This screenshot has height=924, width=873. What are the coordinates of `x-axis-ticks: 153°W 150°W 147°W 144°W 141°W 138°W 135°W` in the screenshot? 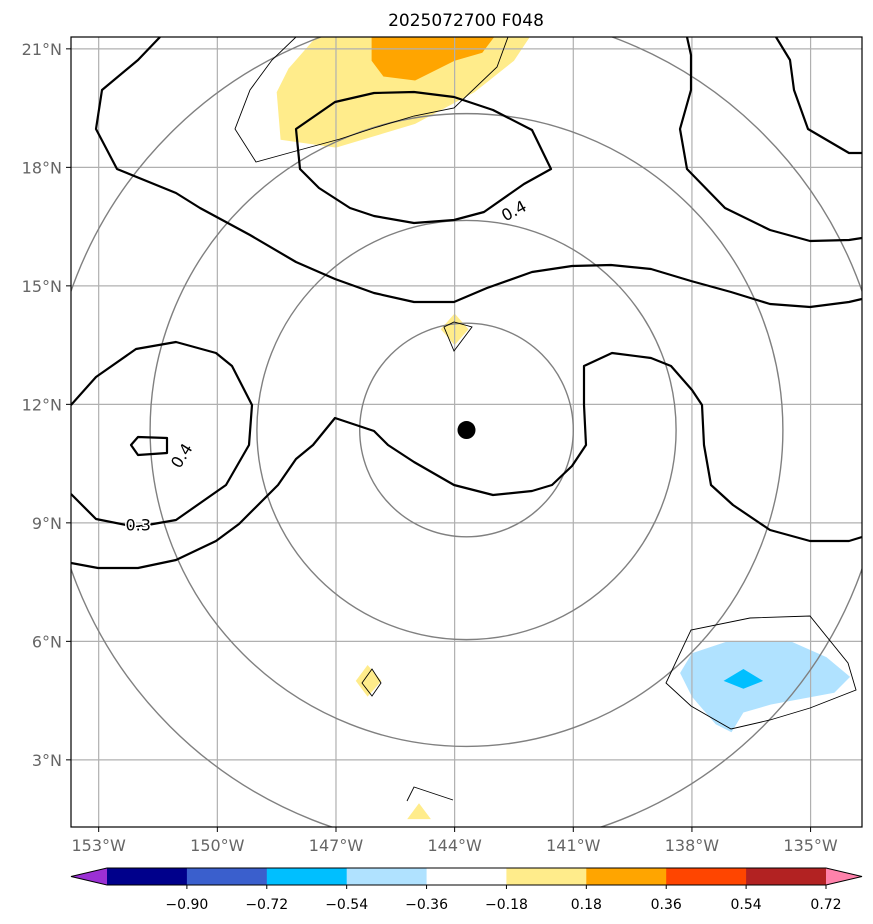 It's located at (455, 841).